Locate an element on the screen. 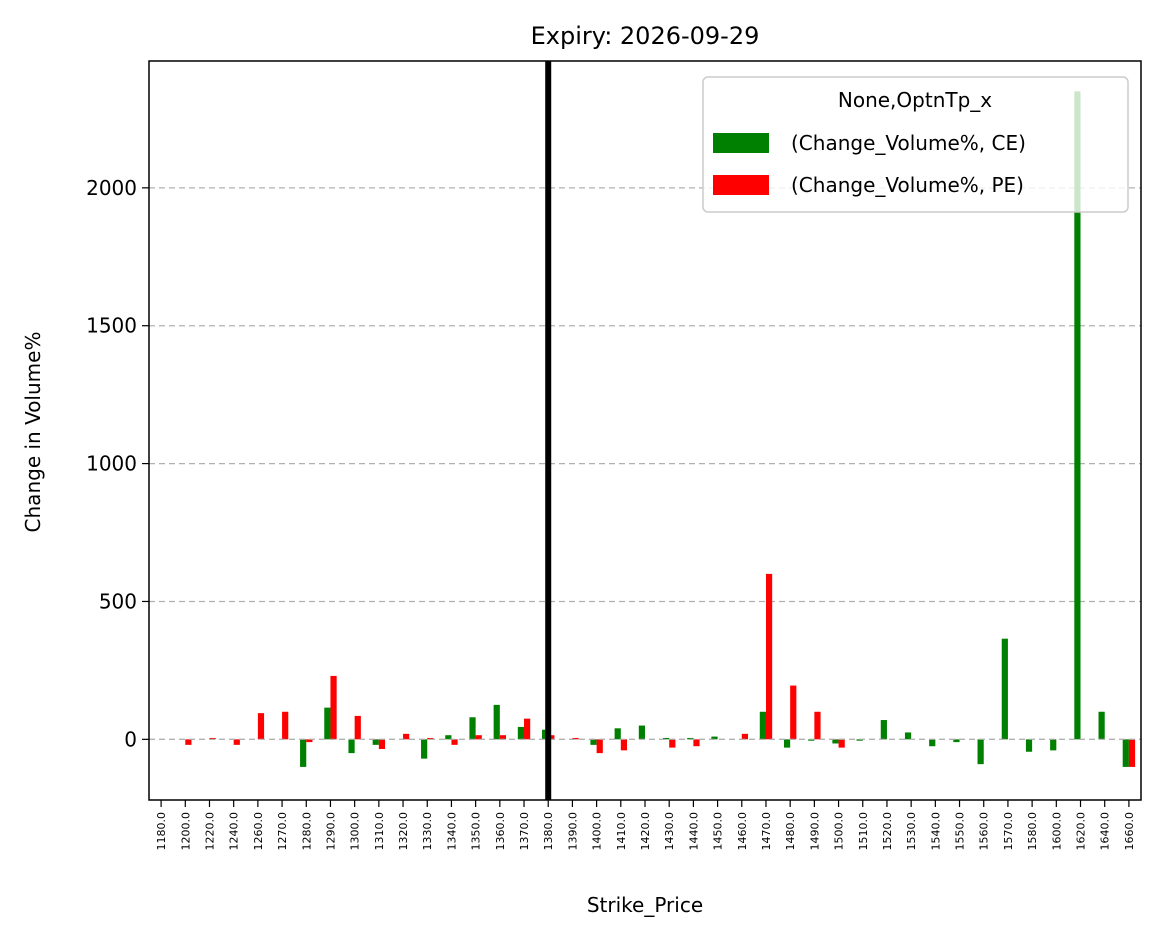 This screenshot has width=1161, height=939. bar-pe-1480.0 is located at coordinates (793, 712).